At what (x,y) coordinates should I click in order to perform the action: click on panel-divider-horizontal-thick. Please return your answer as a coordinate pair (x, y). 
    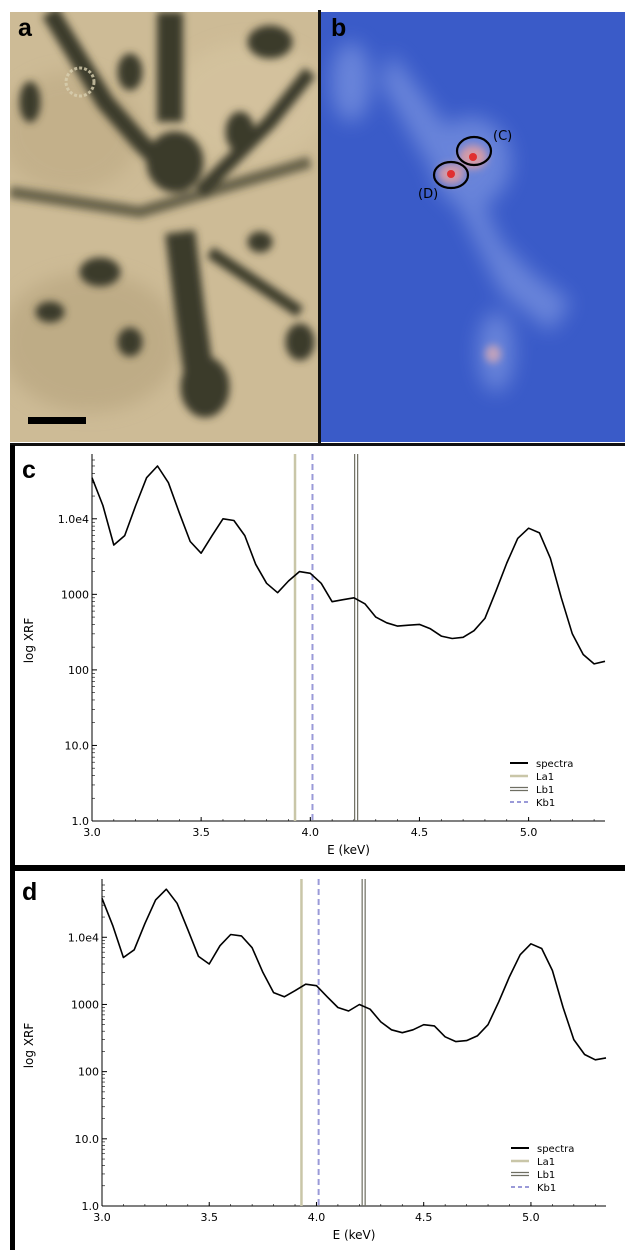
    Looking at the image, I should click on (317, 868).